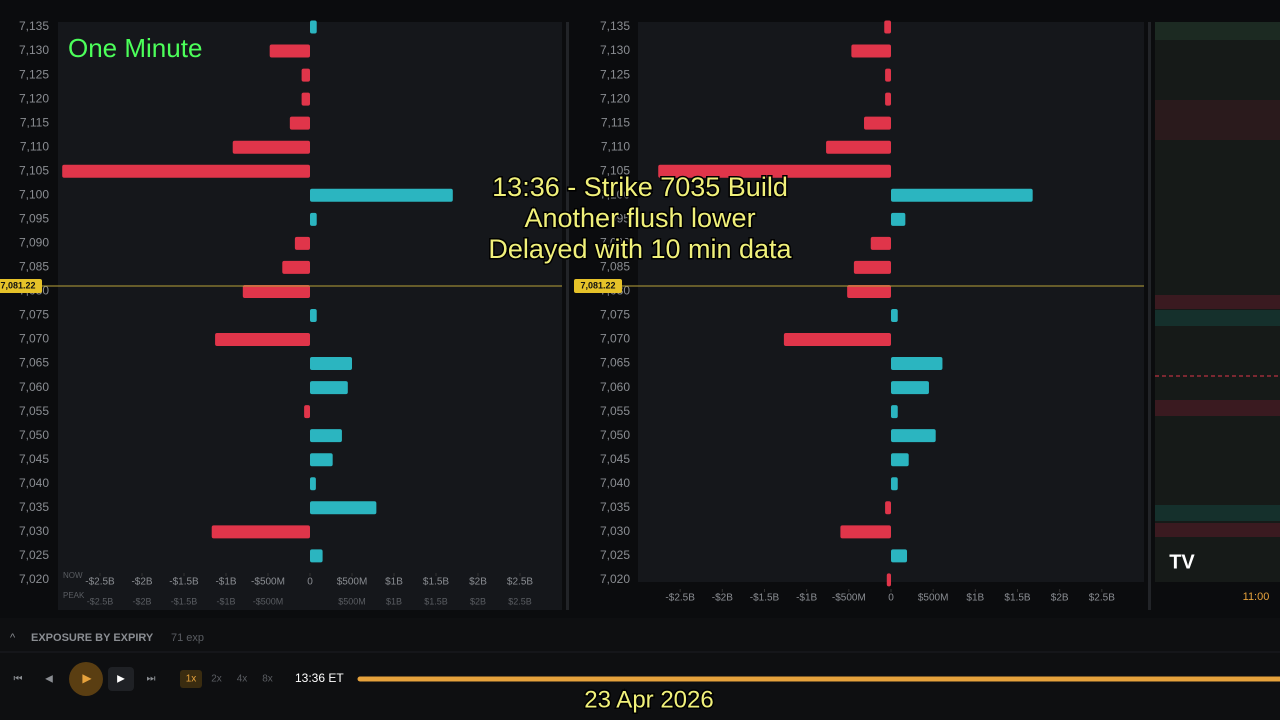 The height and width of the screenshot is (720, 1280). Describe the element at coordinates (225, 601) in the screenshot. I see `peak-tick-label: -$1B` at that location.